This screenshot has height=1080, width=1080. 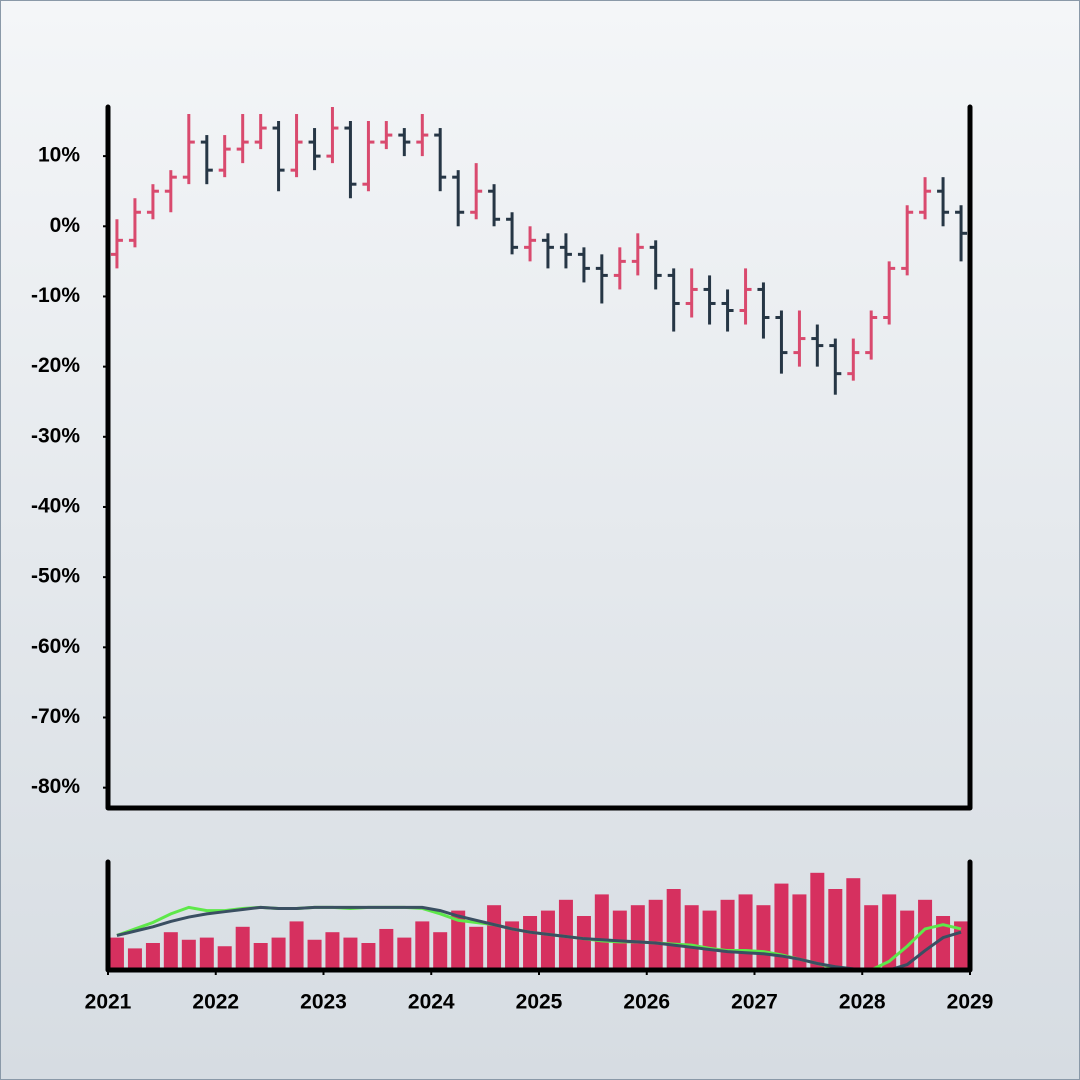 I want to click on x-tick-label: 2029, so click(x=970, y=1002).